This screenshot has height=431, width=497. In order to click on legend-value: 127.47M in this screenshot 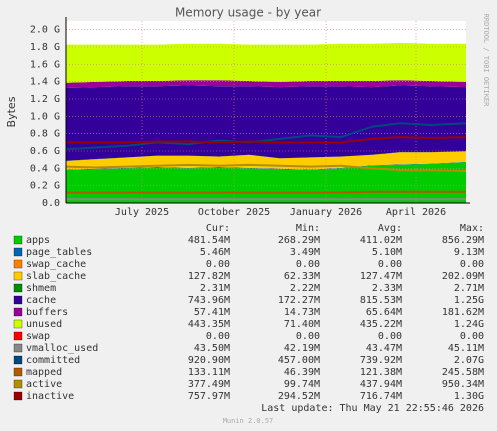, I will do `click(381, 276)`.